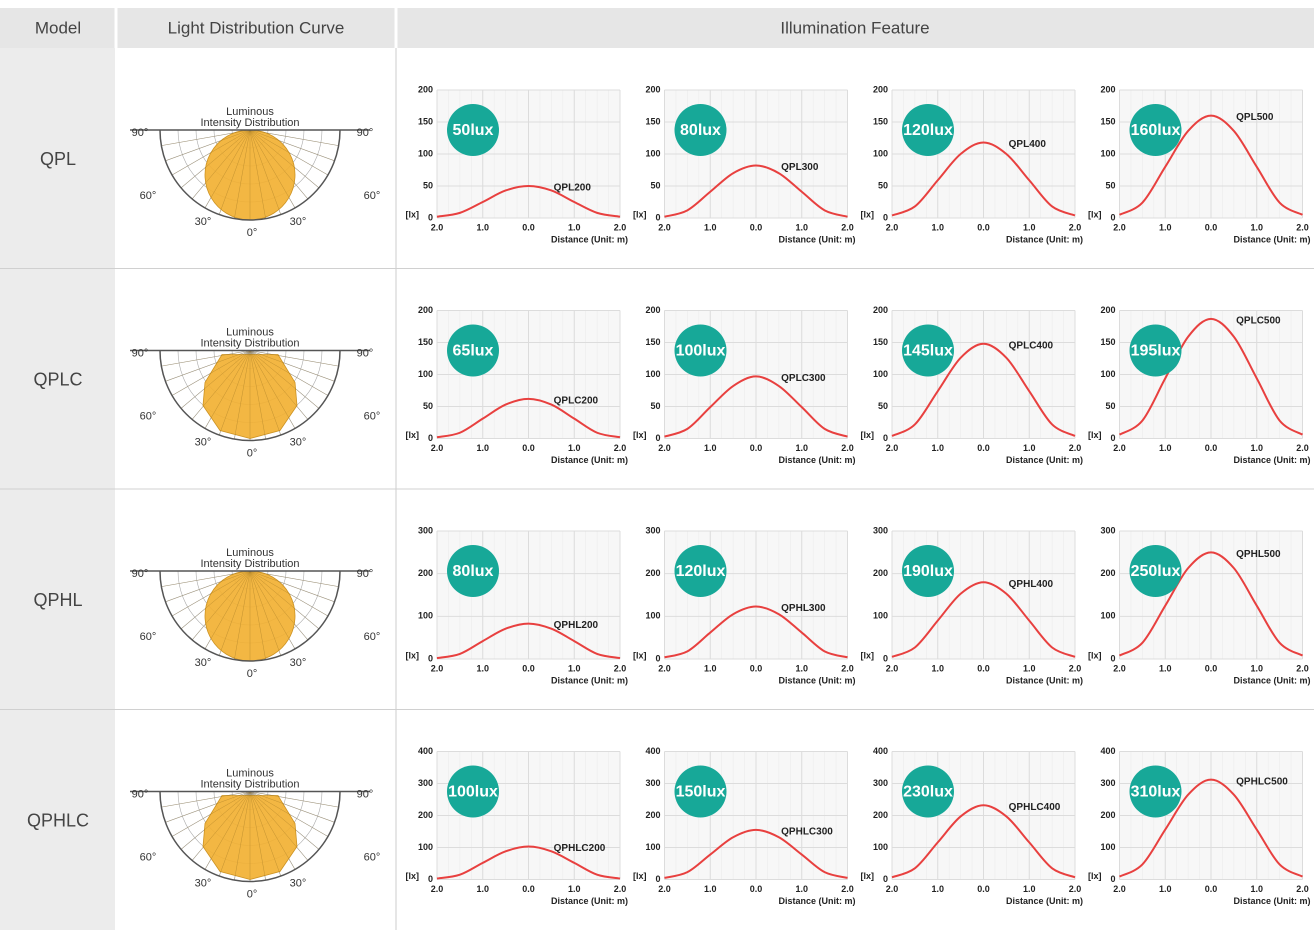 The image size is (1314, 934). Describe the element at coordinates (58, 27) in the screenshot. I see `header-cell: Model` at that location.